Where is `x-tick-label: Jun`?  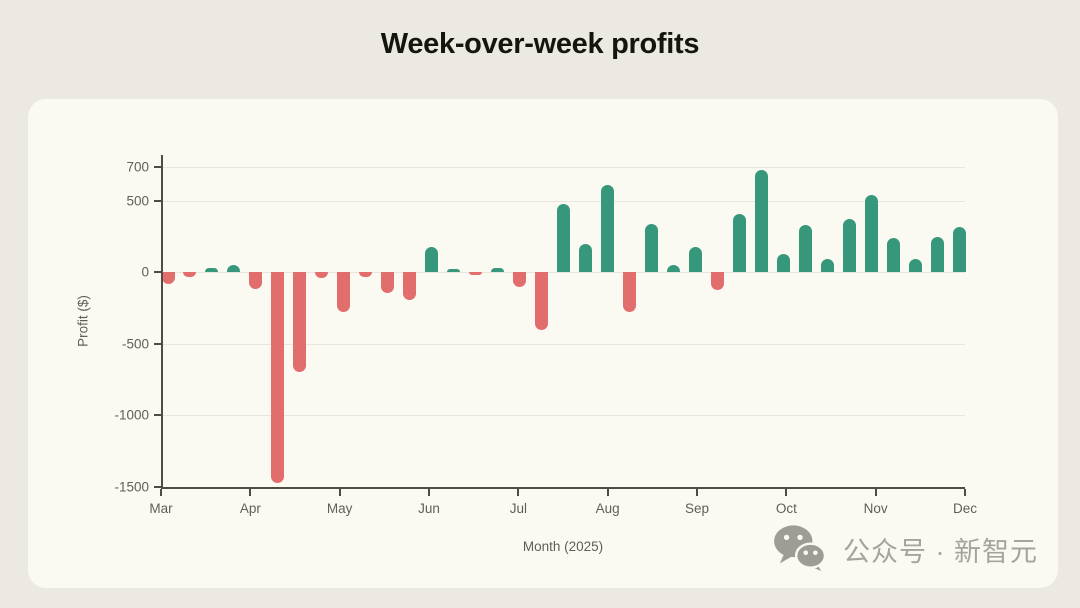 x-tick-label: Jun is located at coordinates (429, 508).